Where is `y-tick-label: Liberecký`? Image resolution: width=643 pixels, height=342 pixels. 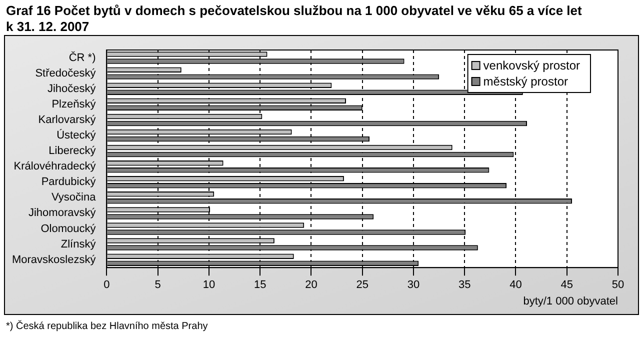
y-tick-label: Liberecký is located at coordinates (72, 151).